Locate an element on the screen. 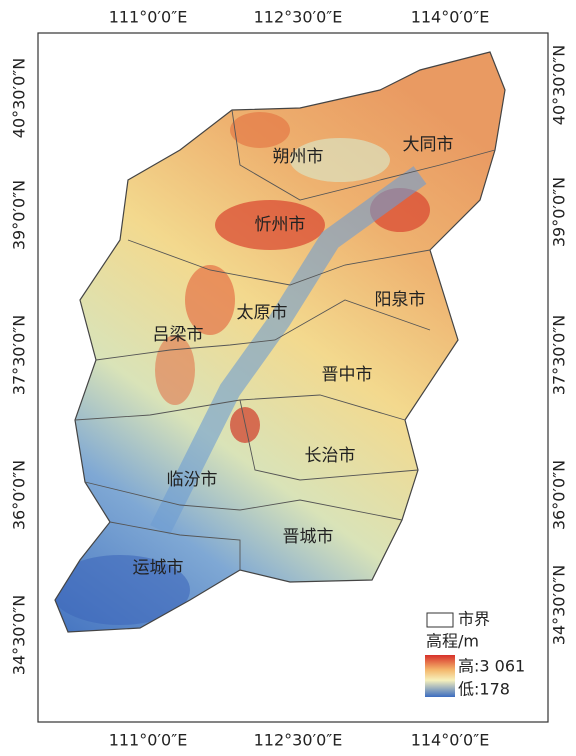 The height and width of the screenshot is (756, 576). city-label: 太原市 is located at coordinates (262, 313).